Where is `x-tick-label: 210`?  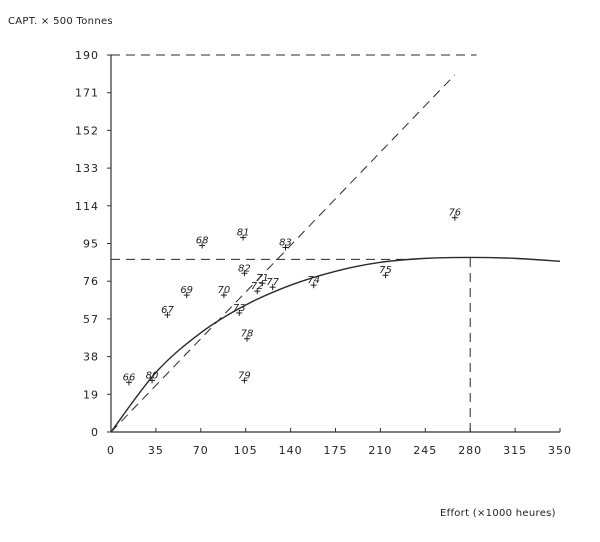
x-tick-label: 210 is located at coordinates (380, 450).